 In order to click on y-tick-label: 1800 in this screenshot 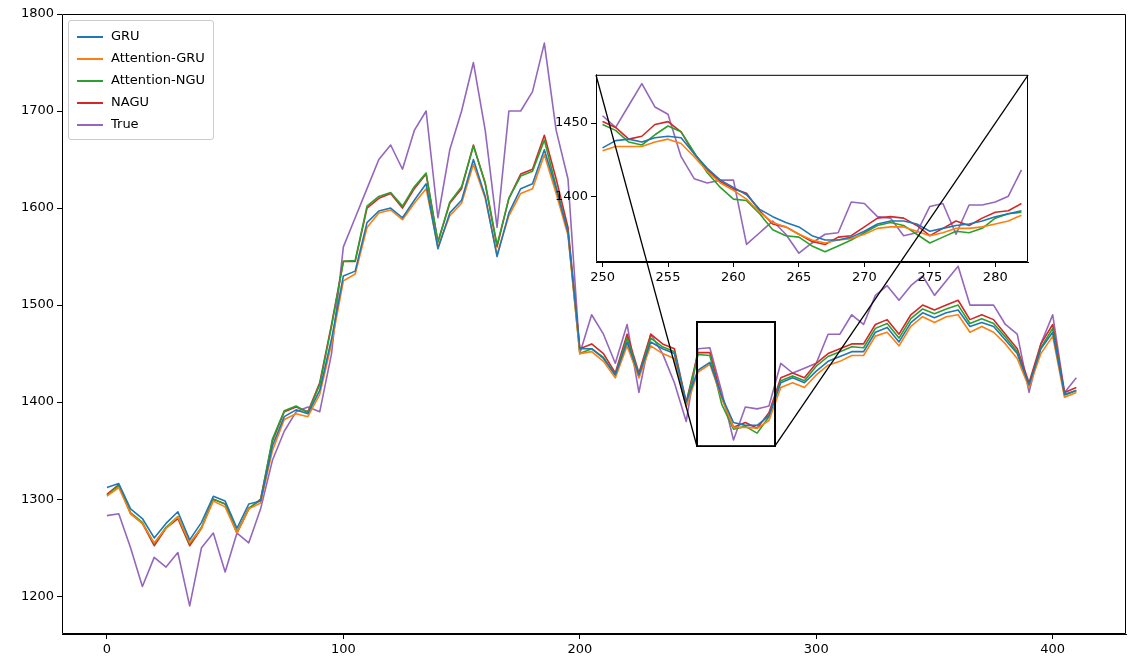, I will do `click(37, 13)`.